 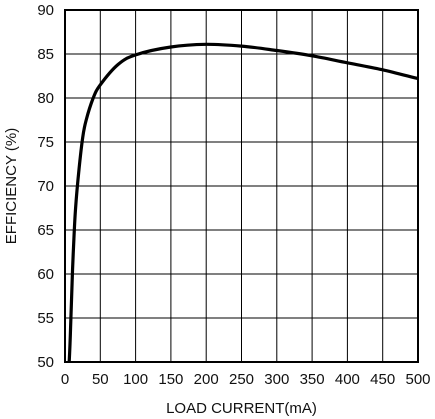 I want to click on y-tick-label: 80, so click(x=45, y=98).